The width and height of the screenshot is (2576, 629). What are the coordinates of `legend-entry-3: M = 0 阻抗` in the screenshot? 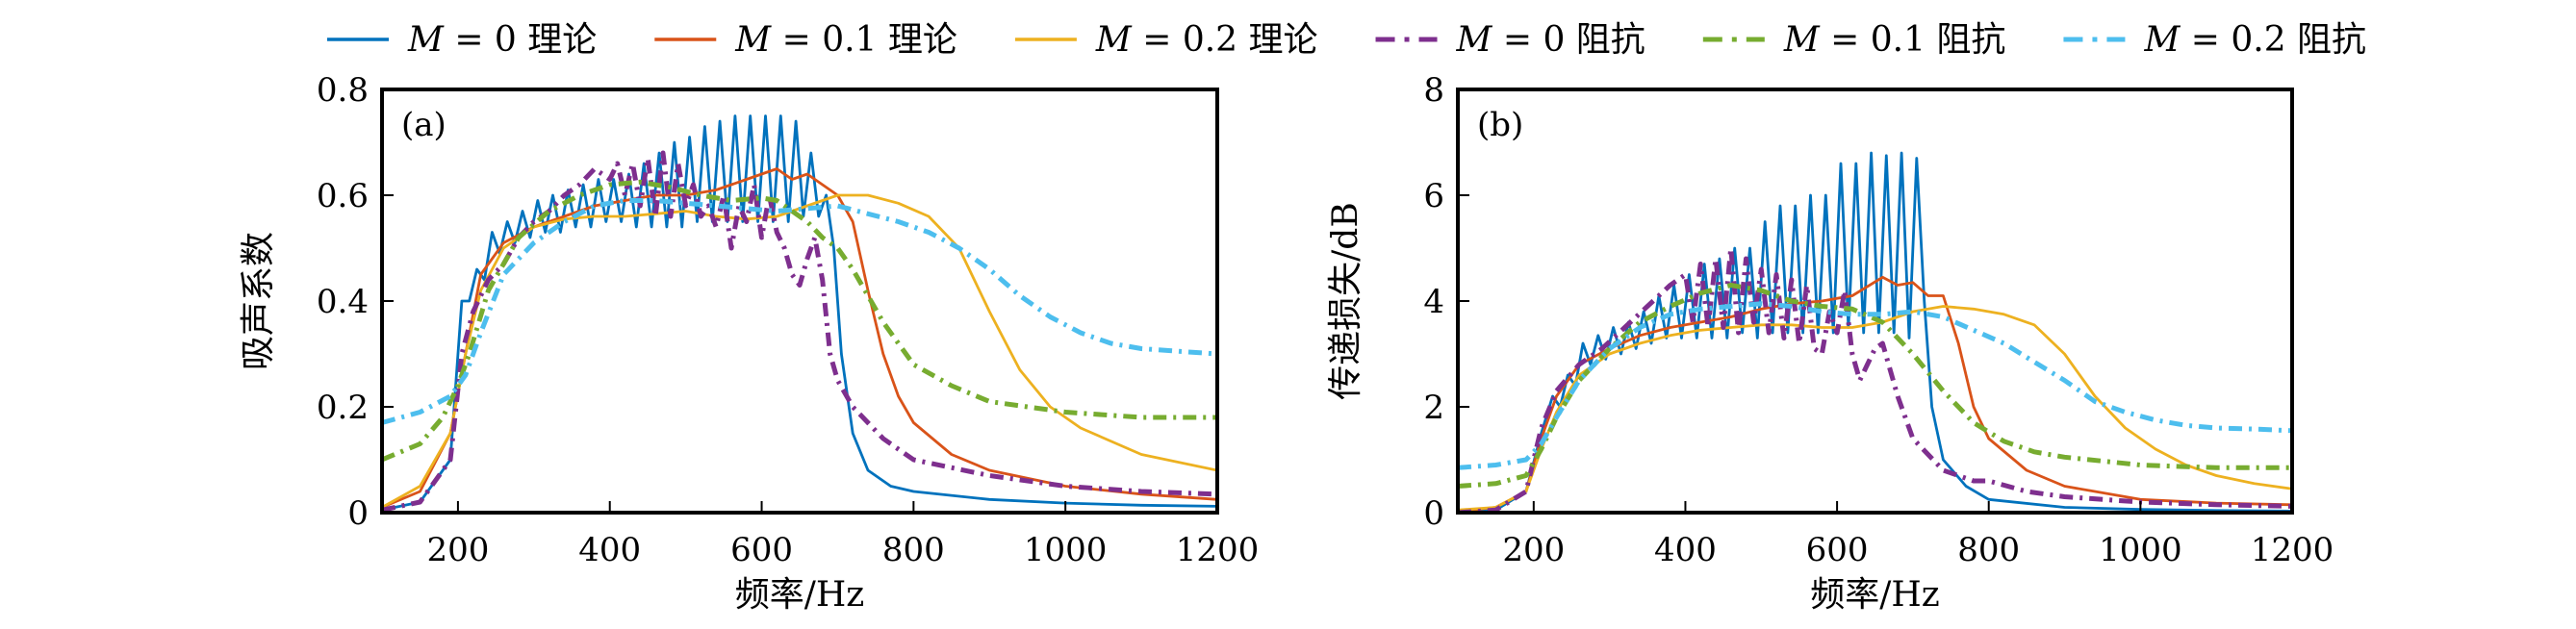 It's located at (1510, 40).